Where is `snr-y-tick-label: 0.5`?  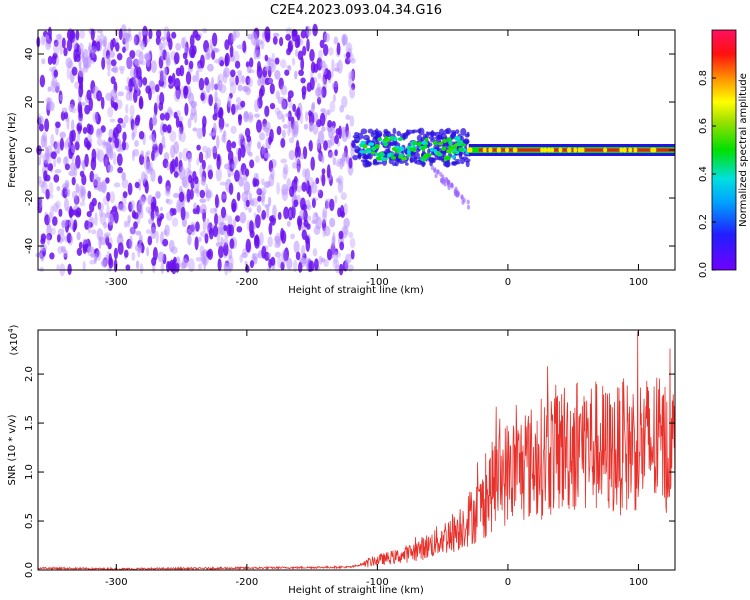 snr-y-tick-label: 0.5 is located at coordinates (29, 521).